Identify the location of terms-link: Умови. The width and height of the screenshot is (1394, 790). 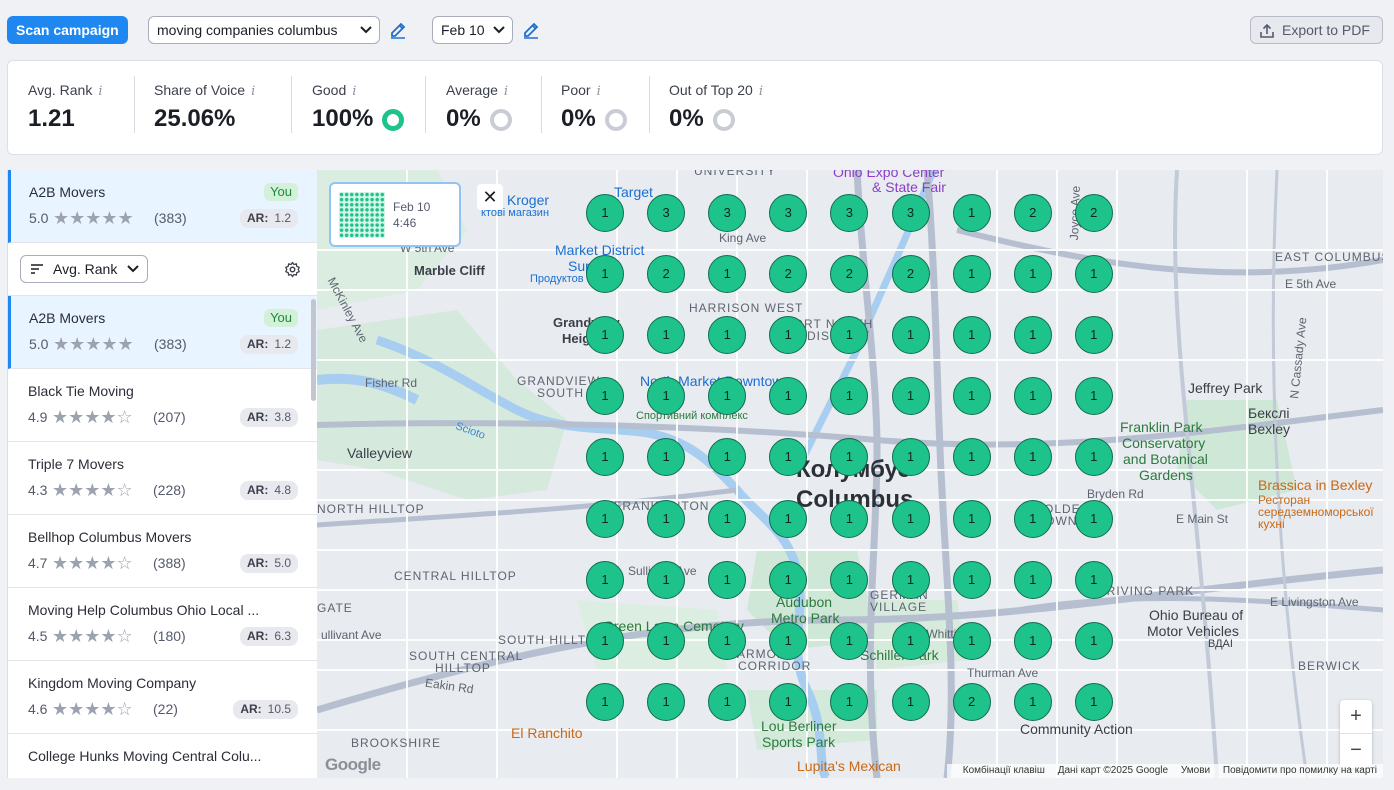
(1195, 770).